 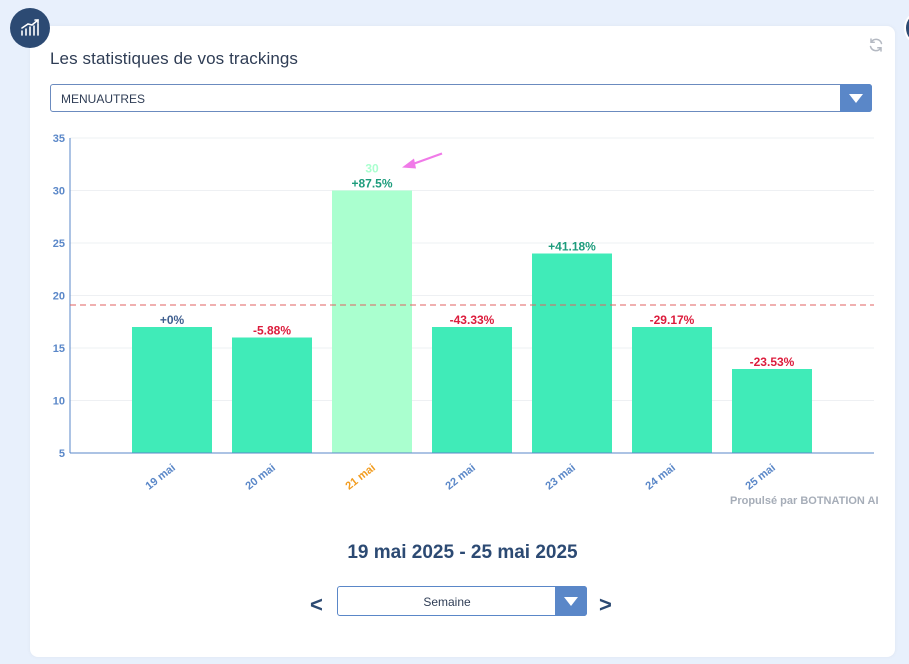 What do you see at coordinates (605, 604) in the screenshot?
I see `next-period-button: >` at bounding box center [605, 604].